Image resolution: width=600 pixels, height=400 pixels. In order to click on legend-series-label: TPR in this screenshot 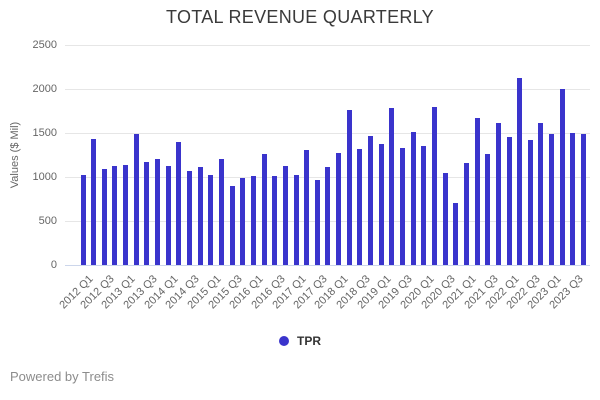, I will do `click(309, 341)`.